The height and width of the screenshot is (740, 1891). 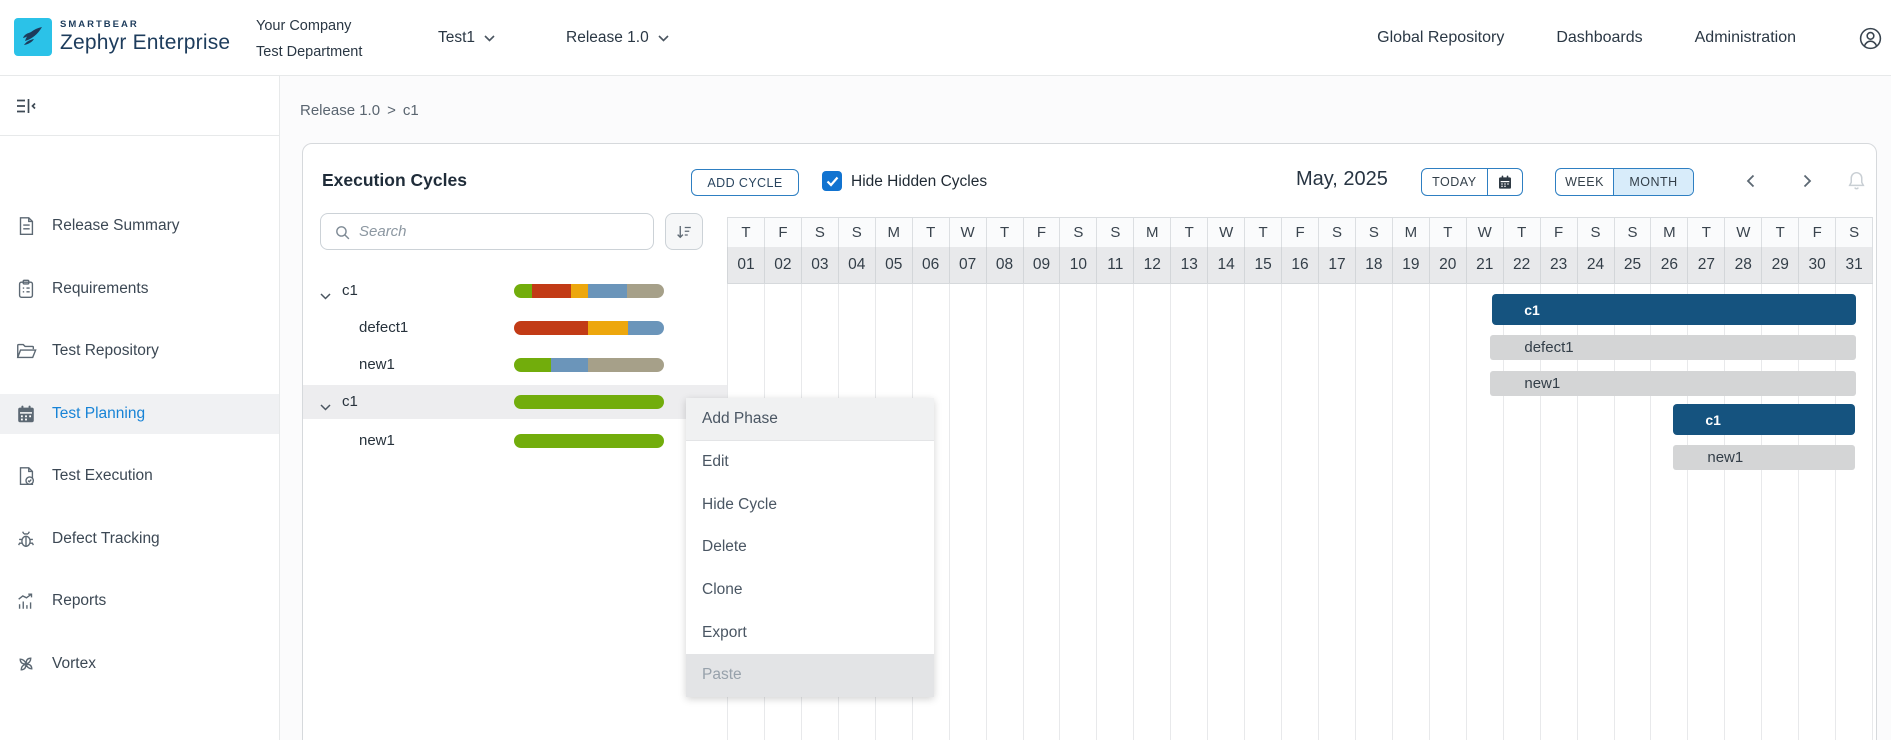 What do you see at coordinates (724, 547) in the screenshot?
I see `menu-item-delete: Delete` at bounding box center [724, 547].